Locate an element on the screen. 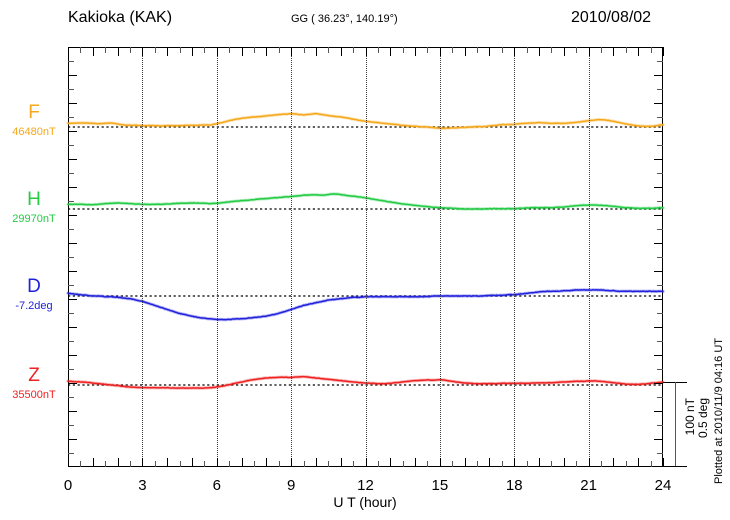 The width and height of the screenshot is (730, 520). x-axis-title: U T (hour) is located at coordinates (365, 502).